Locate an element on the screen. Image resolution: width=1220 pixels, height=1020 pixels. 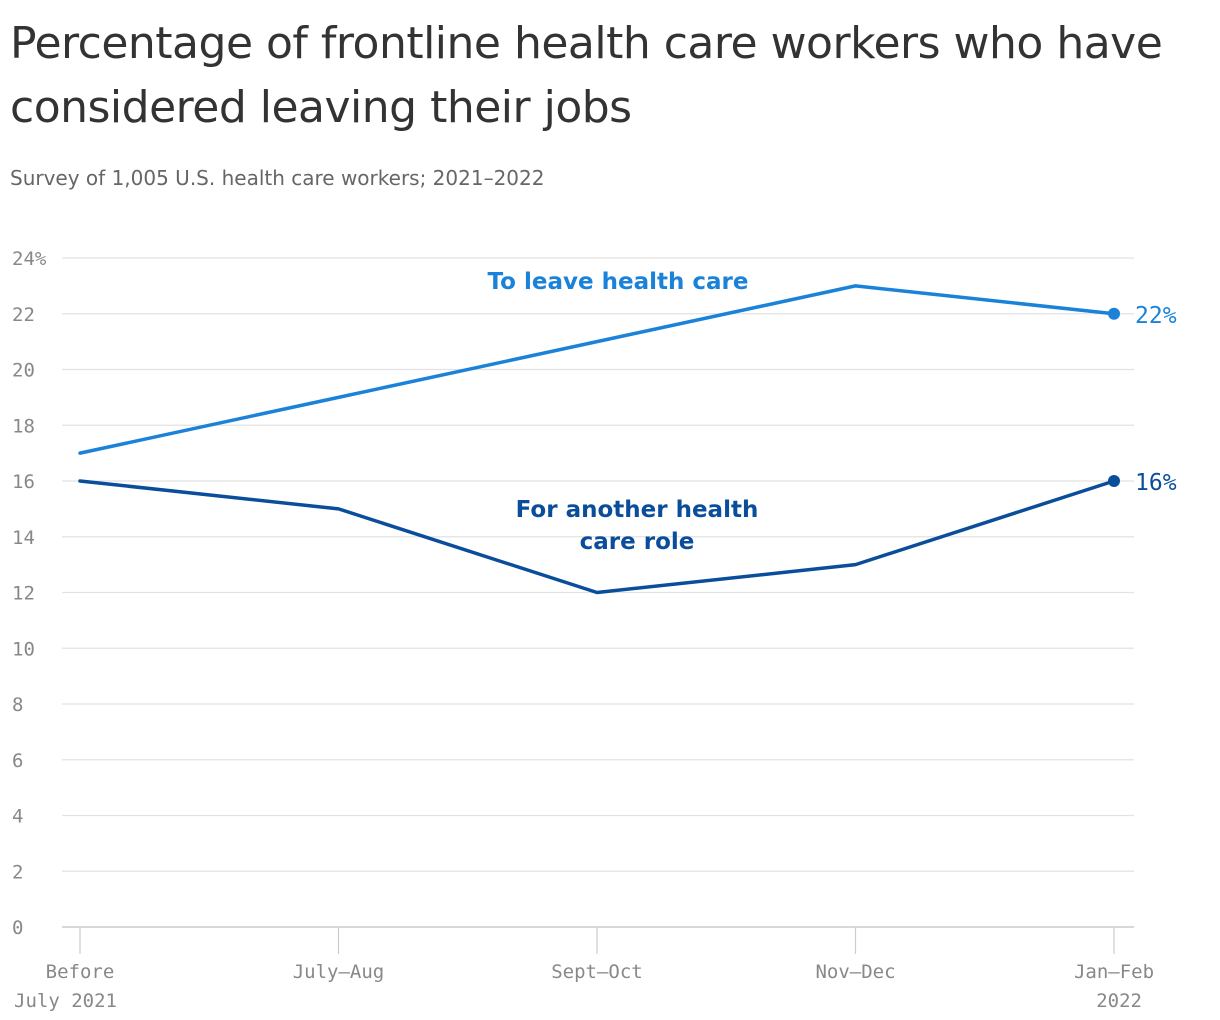
y-tick-label: 20 is located at coordinates (23, 371).